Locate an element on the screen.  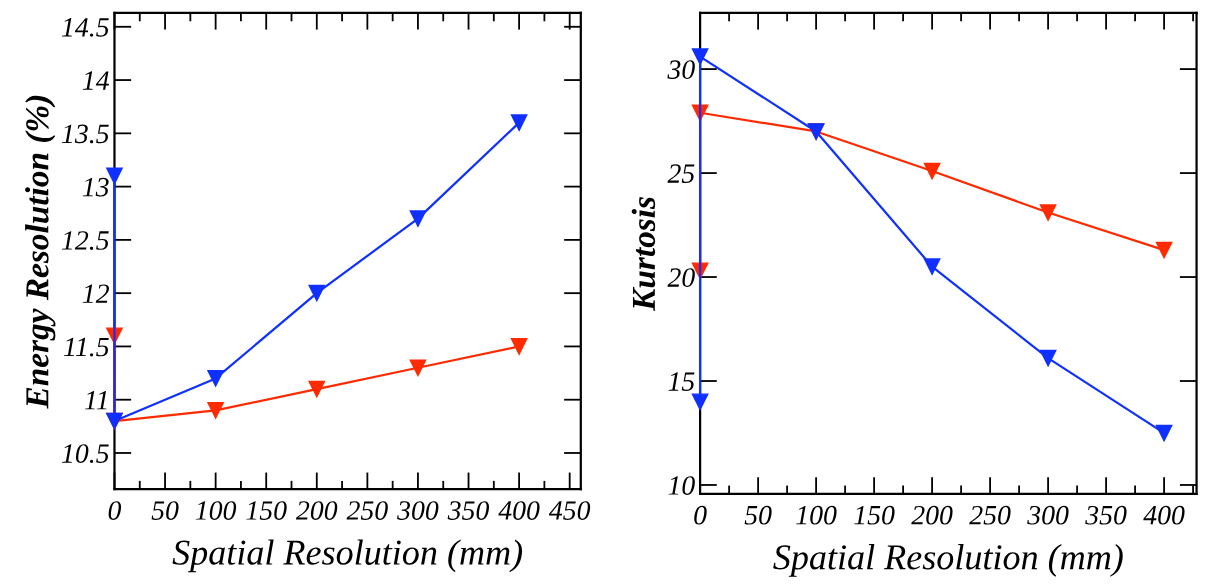
y-tick-label: 30 is located at coordinates (681, 69).